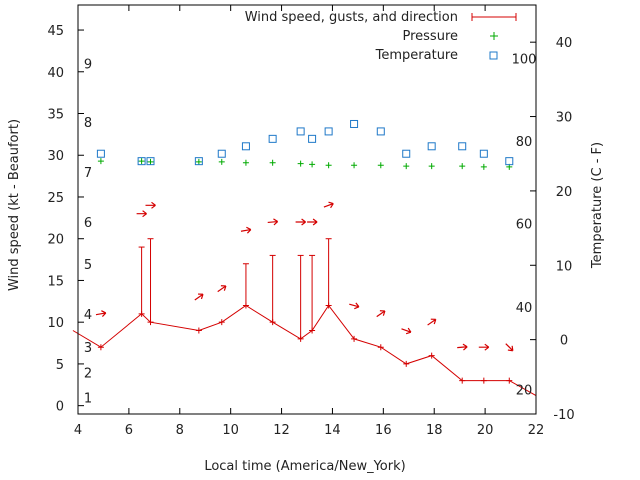  What do you see at coordinates (55, 31) in the screenshot?
I see `y-tick-label-left: 45` at bounding box center [55, 31].